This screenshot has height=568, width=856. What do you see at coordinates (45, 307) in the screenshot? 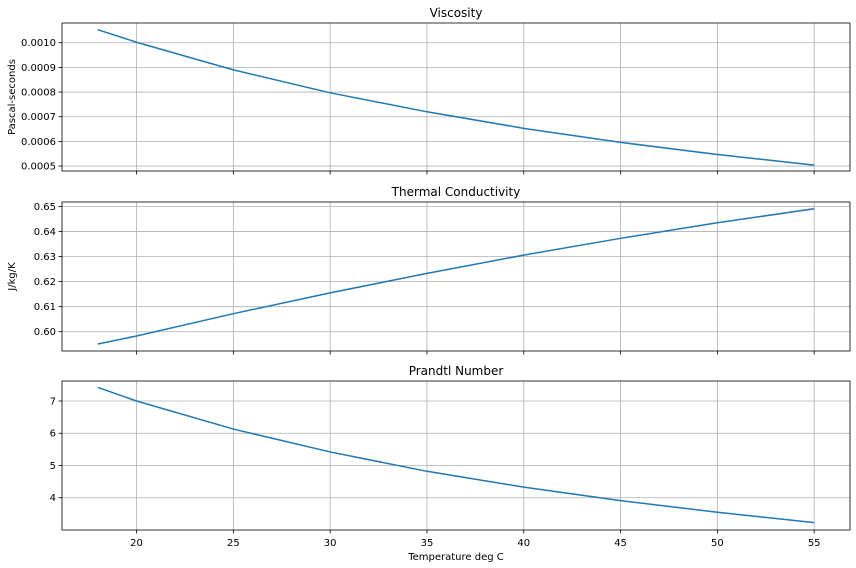
I see `y-tick-label: 0.61` at bounding box center [45, 307].